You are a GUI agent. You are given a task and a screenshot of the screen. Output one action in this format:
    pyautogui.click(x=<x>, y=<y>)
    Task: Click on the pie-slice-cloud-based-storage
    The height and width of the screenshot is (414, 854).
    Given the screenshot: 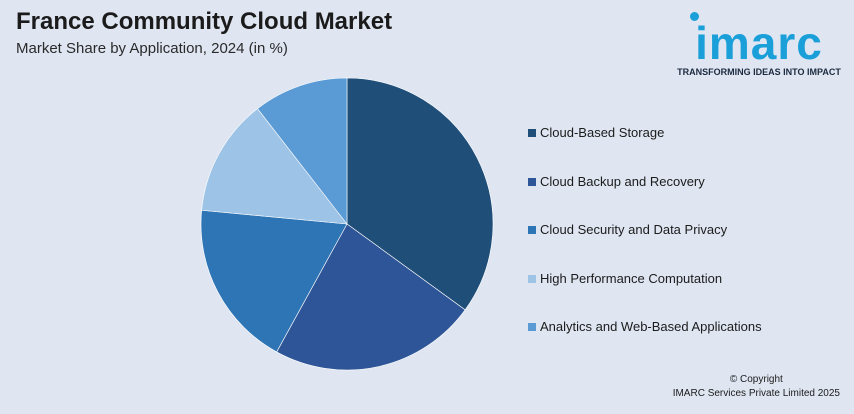 What is the action you would take?
    pyautogui.click(x=420, y=194)
    